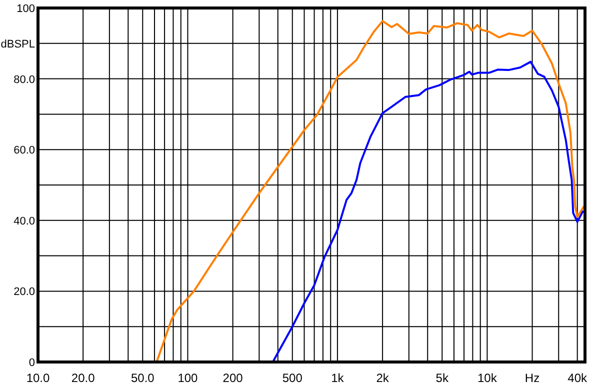  What do you see at coordinates (24, 80) in the screenshot?
I see `y-tick-label: 80.0` at bounding box center [24, 80].